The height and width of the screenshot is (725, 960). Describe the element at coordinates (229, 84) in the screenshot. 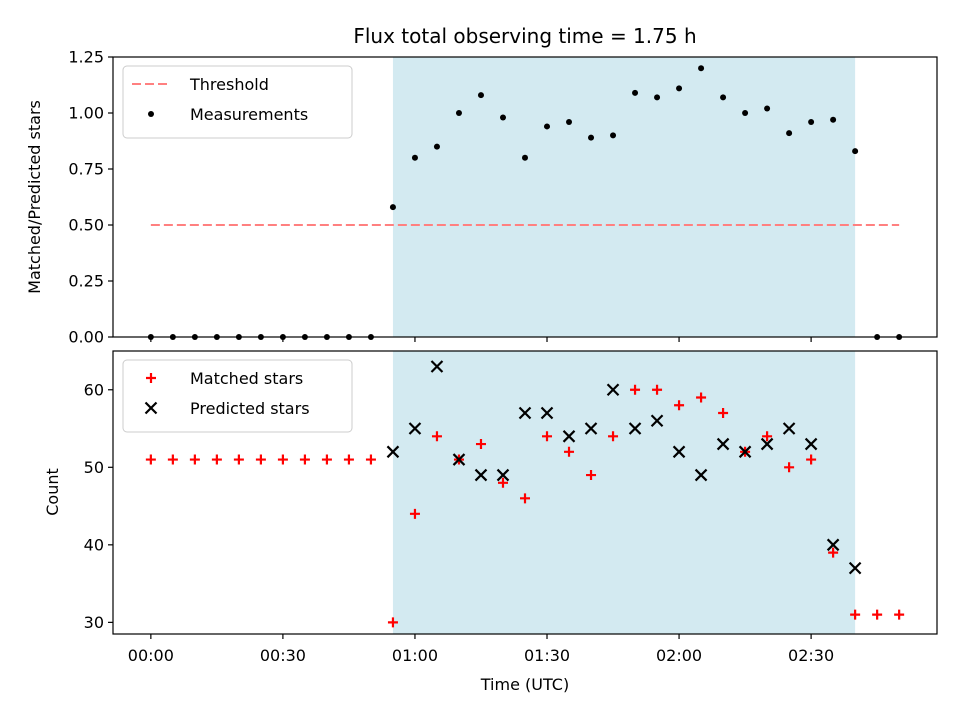

I see `legend-label: Threshold` at that location.